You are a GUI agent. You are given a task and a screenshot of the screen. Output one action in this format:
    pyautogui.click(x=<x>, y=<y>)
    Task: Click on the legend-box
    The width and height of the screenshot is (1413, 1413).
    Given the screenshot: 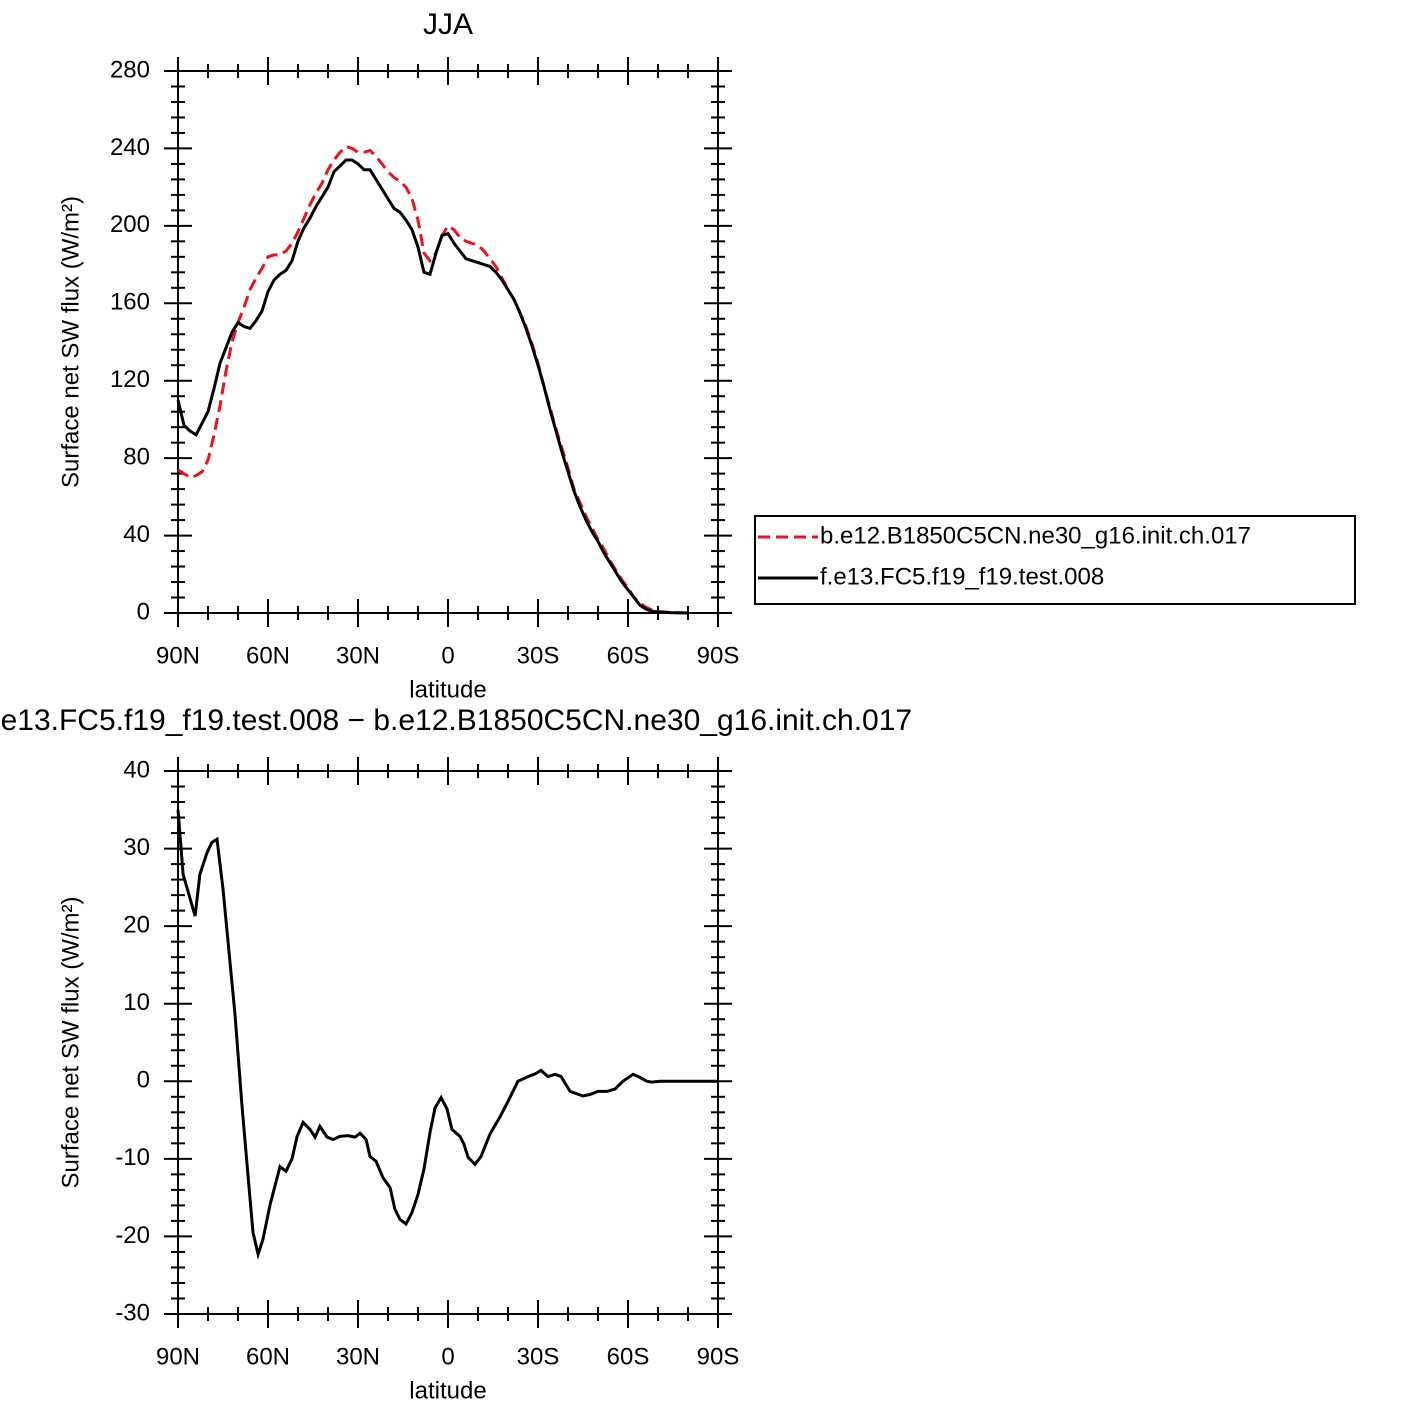 What is the action you would take?
    pyautogui.click(x=1055, y=560)
    